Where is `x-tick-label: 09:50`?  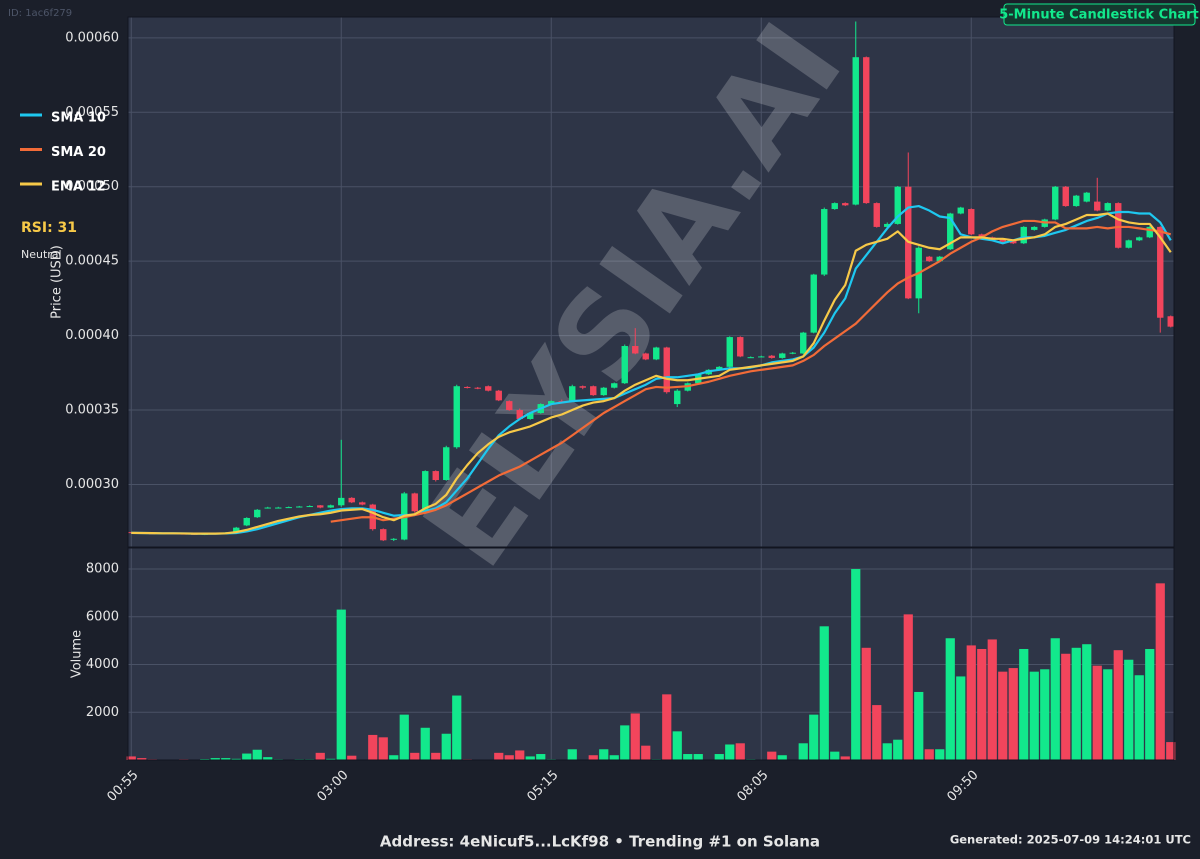
x-tick-label: 09:50 is located at coordinates (962, 786).